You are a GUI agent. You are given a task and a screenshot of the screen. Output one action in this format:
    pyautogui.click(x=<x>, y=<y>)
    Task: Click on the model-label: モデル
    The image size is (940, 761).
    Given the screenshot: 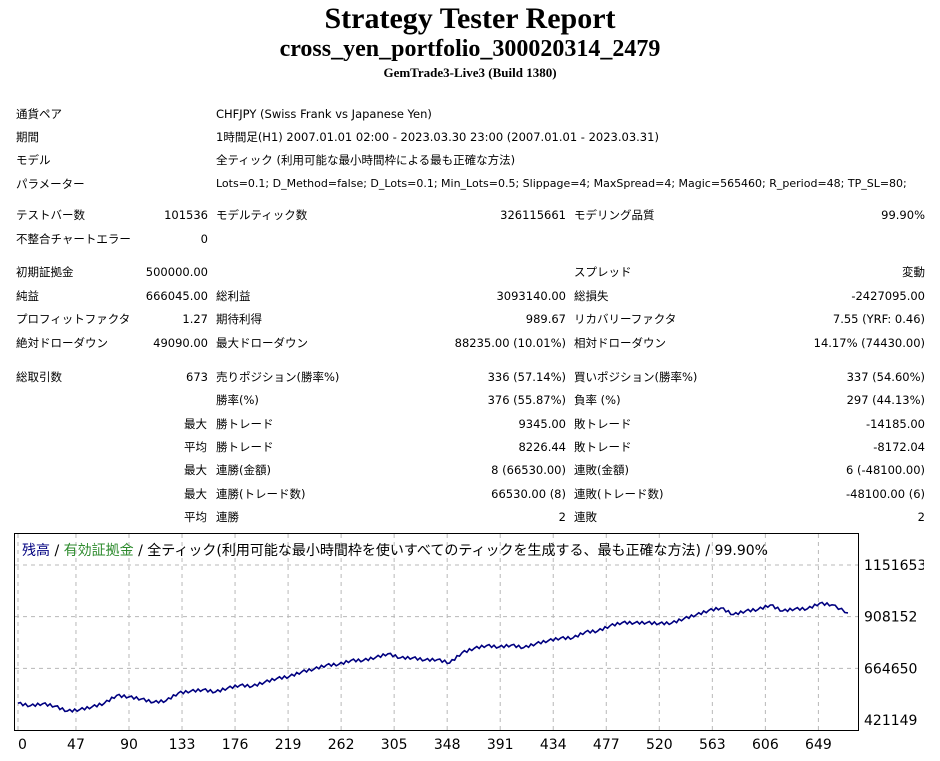 What is the action you would take?
    pyautogui.click(x=33, y=160)
    